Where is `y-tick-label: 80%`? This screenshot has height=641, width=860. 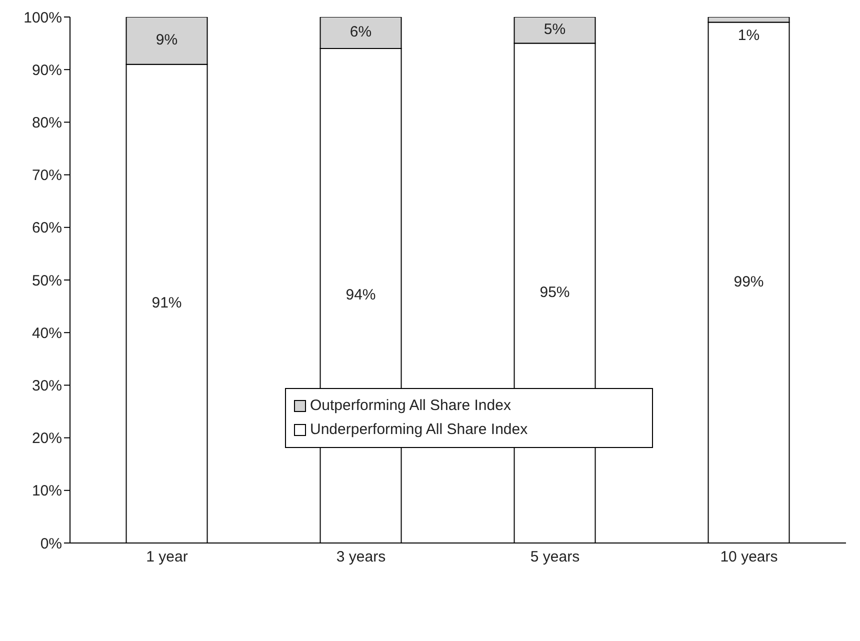
y-tick-label: 80% is located at coordinates (47, 123).